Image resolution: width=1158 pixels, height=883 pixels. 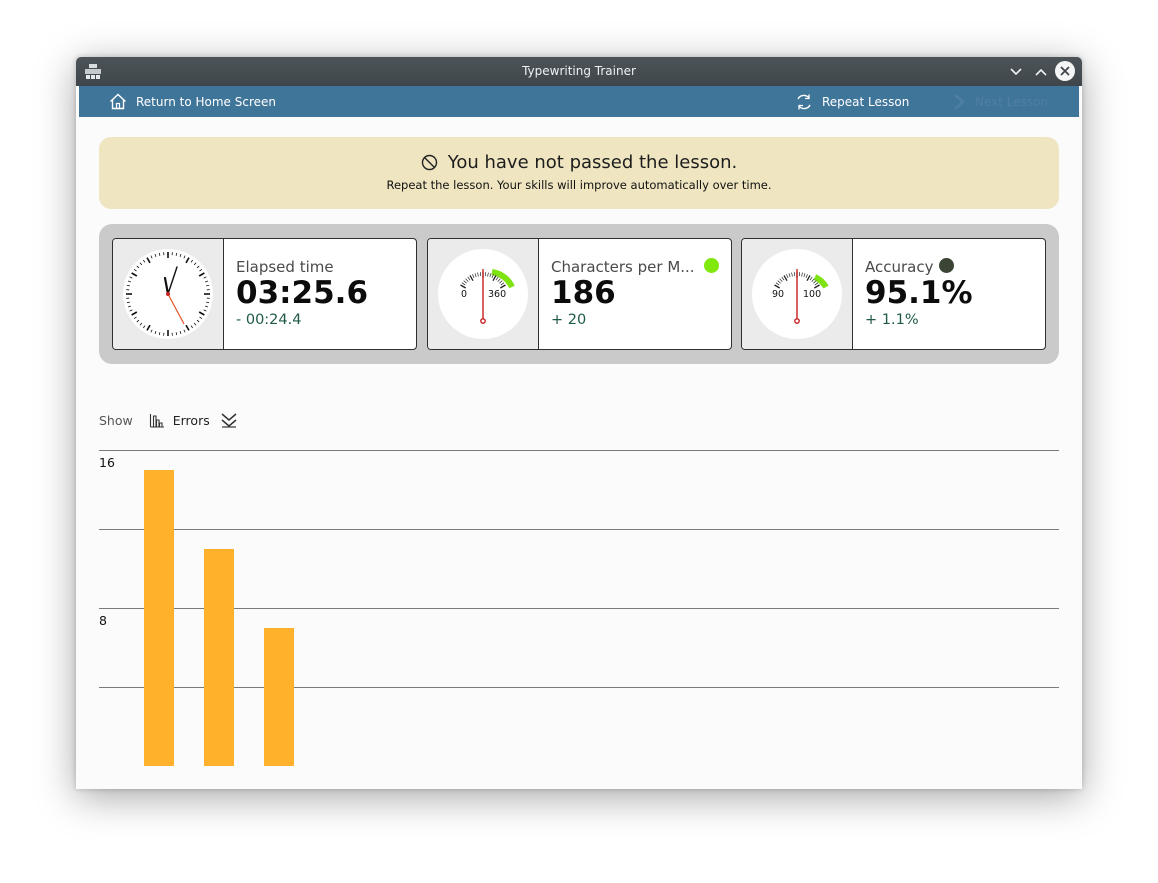 I want to click on accuracy-gauge: 90 100, so click(x=797, y=294).